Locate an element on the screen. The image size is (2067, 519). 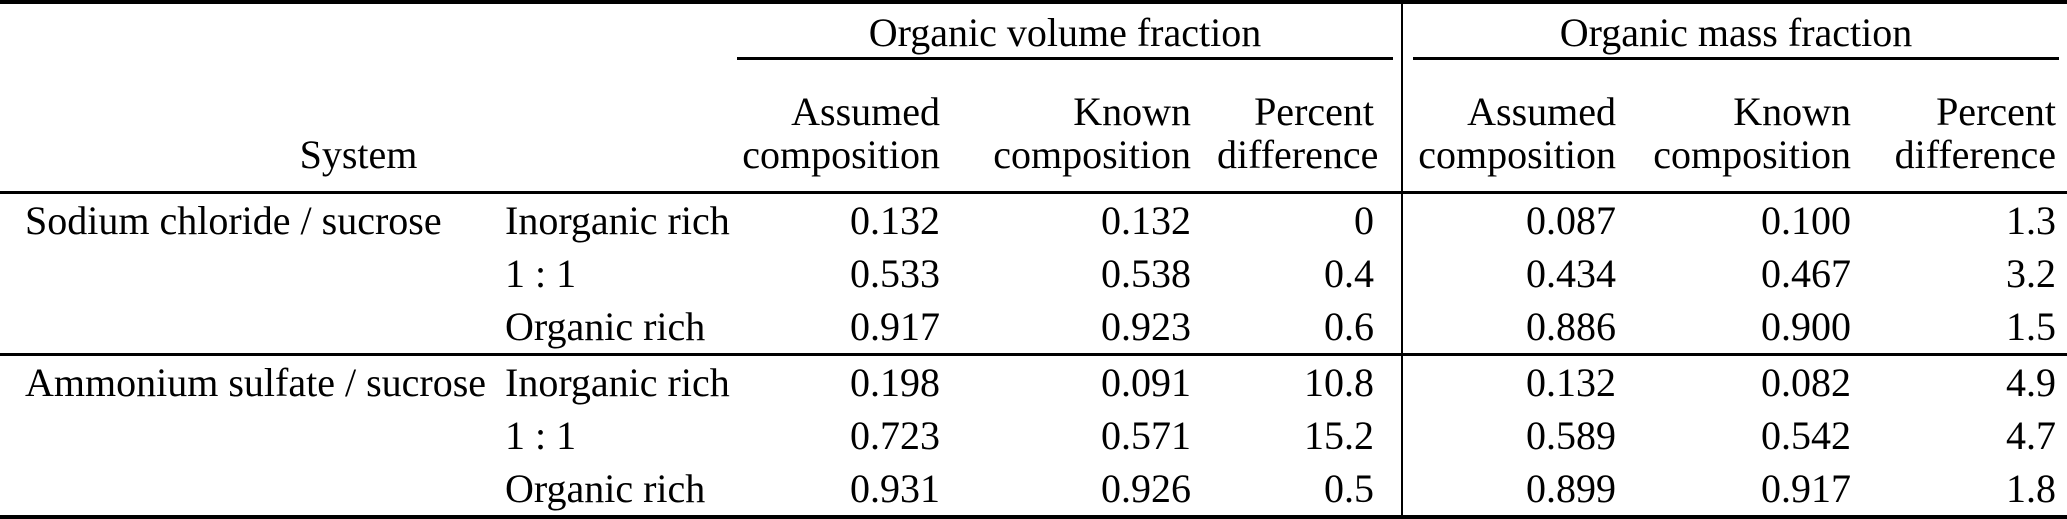
cell-volume-assumed: 0.198 is located at coordinates (895, 382).